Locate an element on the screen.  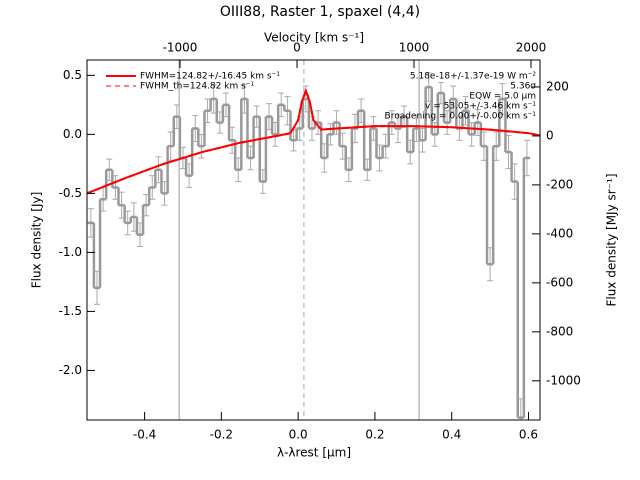
y-tick-label: 0.0 is located at coordinates (72, 134).